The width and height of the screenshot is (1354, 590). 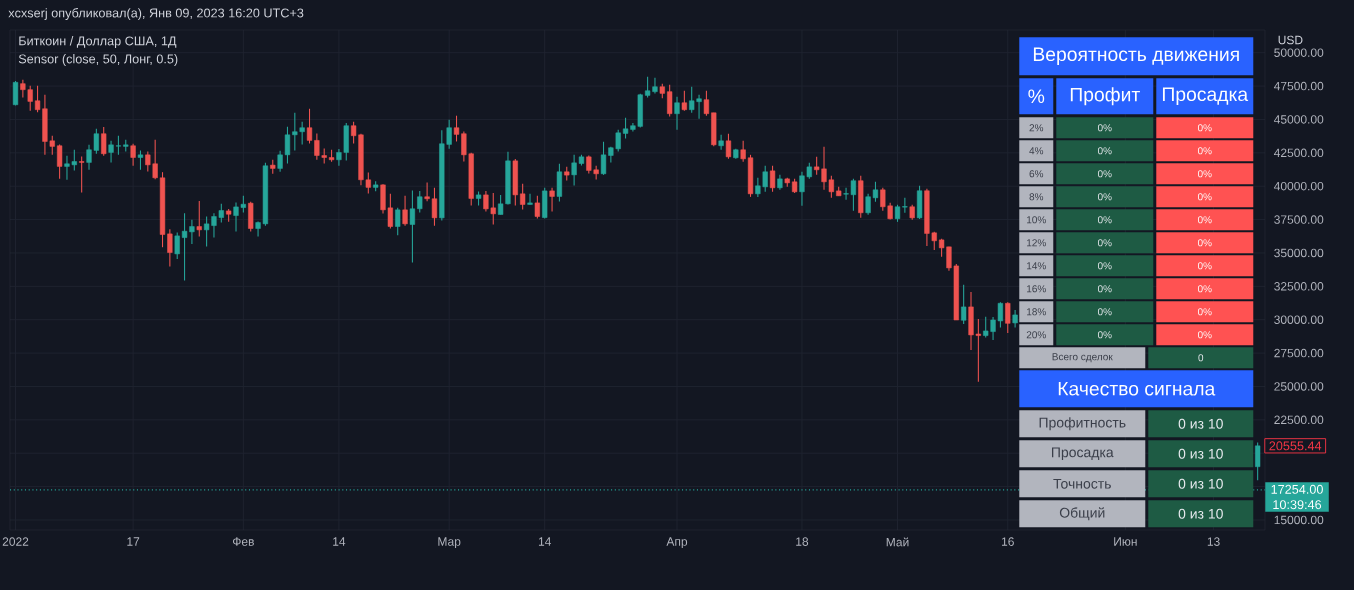 I want to click on x-tick-label: Май, so click(x=897, y=542).